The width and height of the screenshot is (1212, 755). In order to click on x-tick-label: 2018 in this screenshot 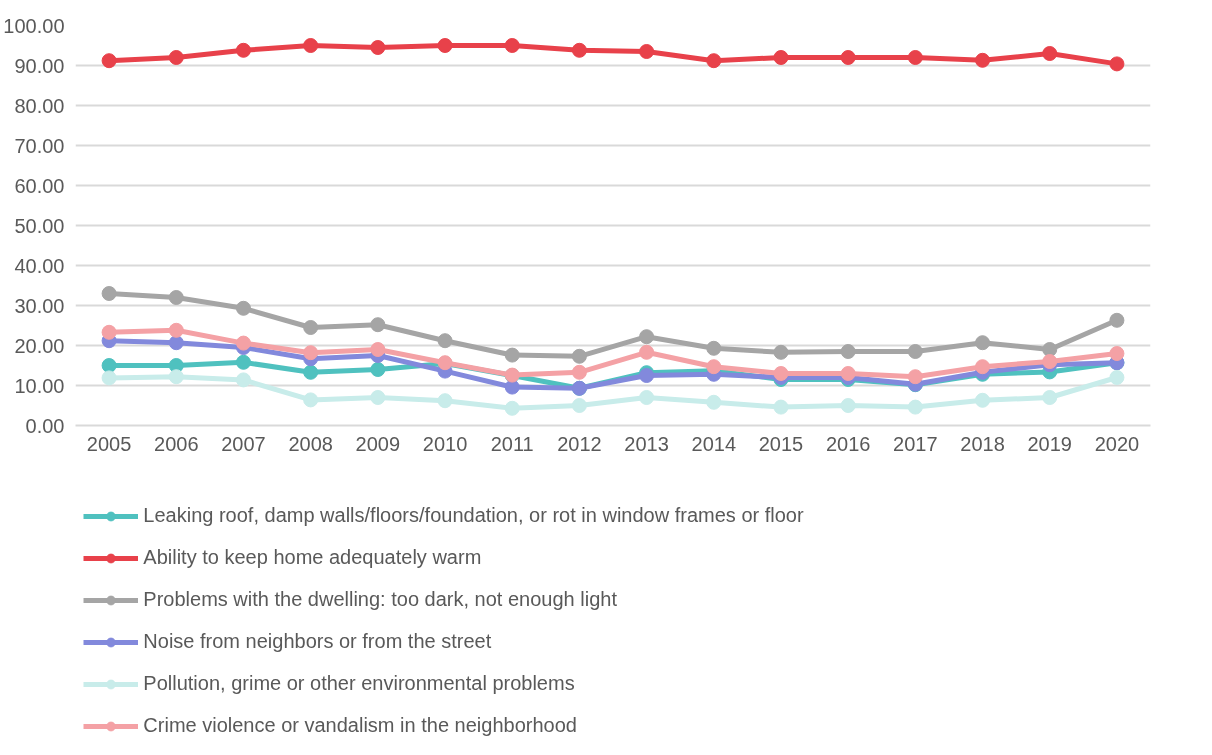, I will do `click(982, 443)`.